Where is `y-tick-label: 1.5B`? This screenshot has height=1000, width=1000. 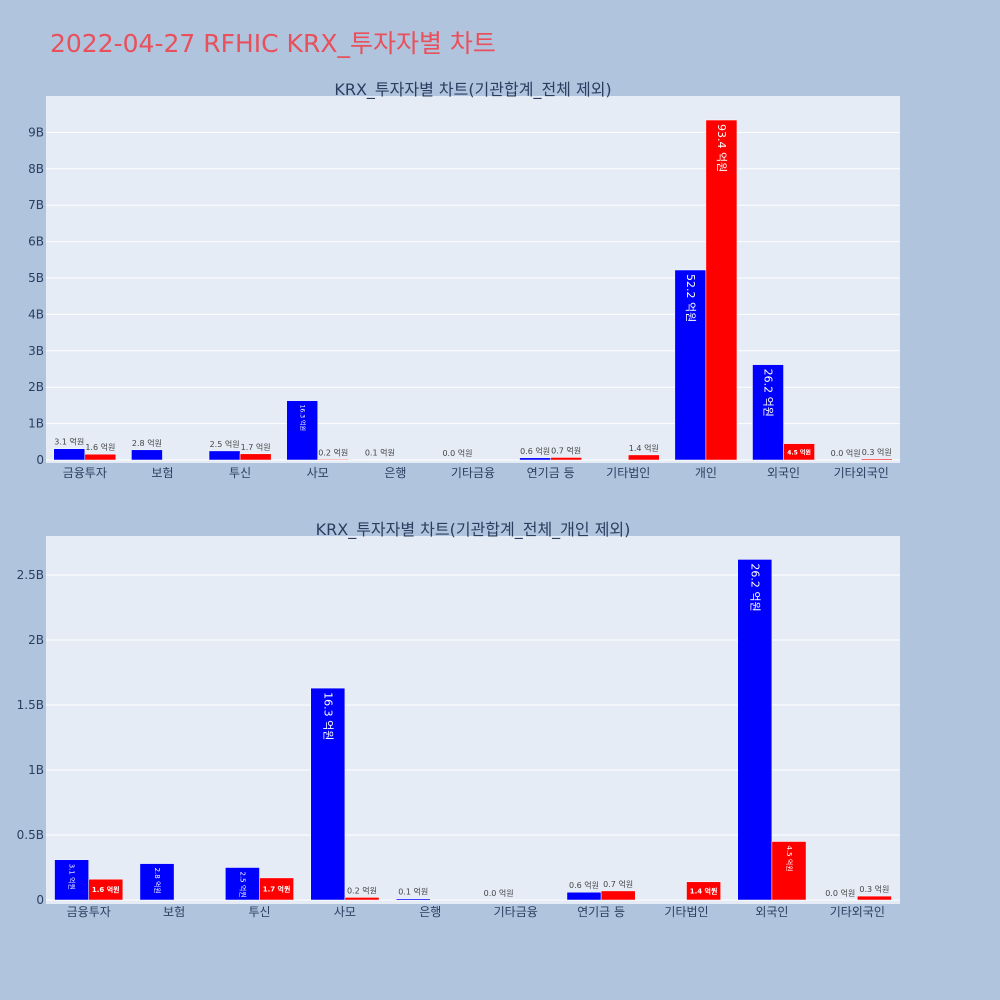
y-tick-label: 1.5B is located at coordinates (30, 705).